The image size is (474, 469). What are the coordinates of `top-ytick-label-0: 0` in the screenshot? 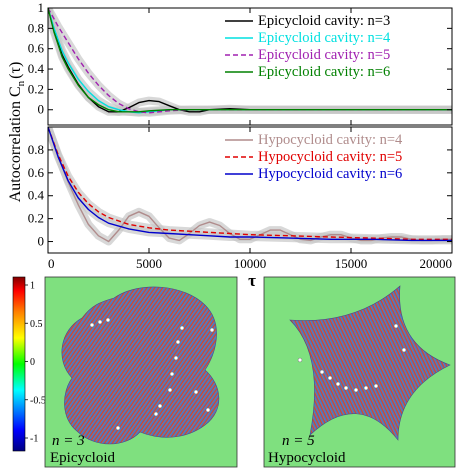 It's located at (41, 109).